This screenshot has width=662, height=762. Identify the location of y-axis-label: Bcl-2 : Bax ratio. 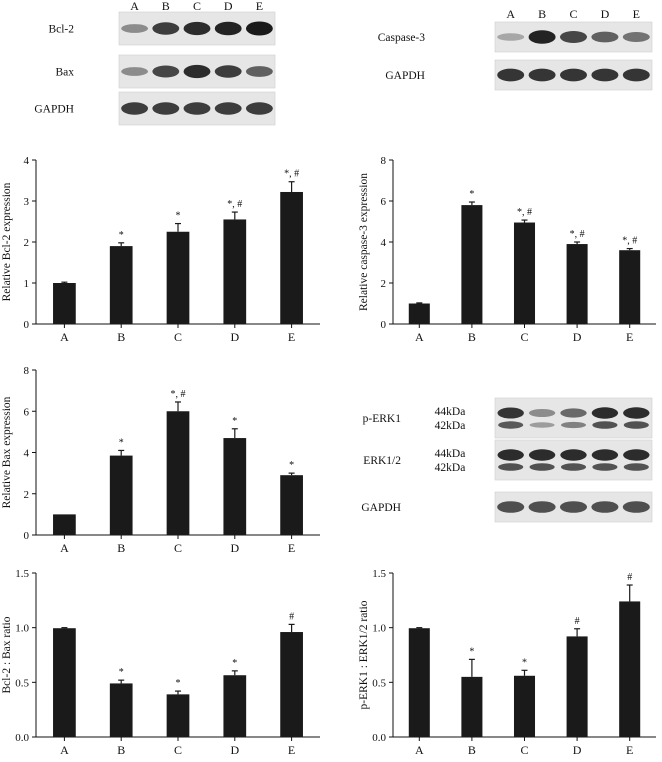
(7, 654).